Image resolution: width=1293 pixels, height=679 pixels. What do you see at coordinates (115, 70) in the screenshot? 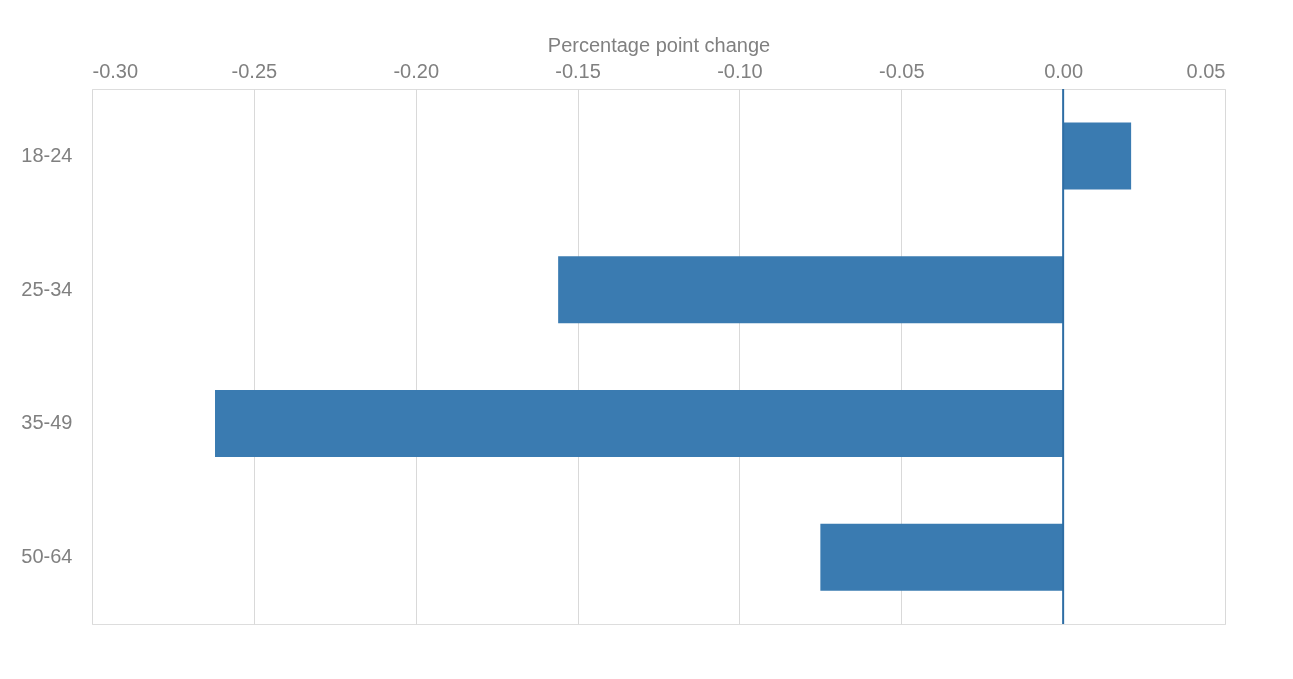
I see `x-tick-label: -0.30` at bounding box center [115, 70].